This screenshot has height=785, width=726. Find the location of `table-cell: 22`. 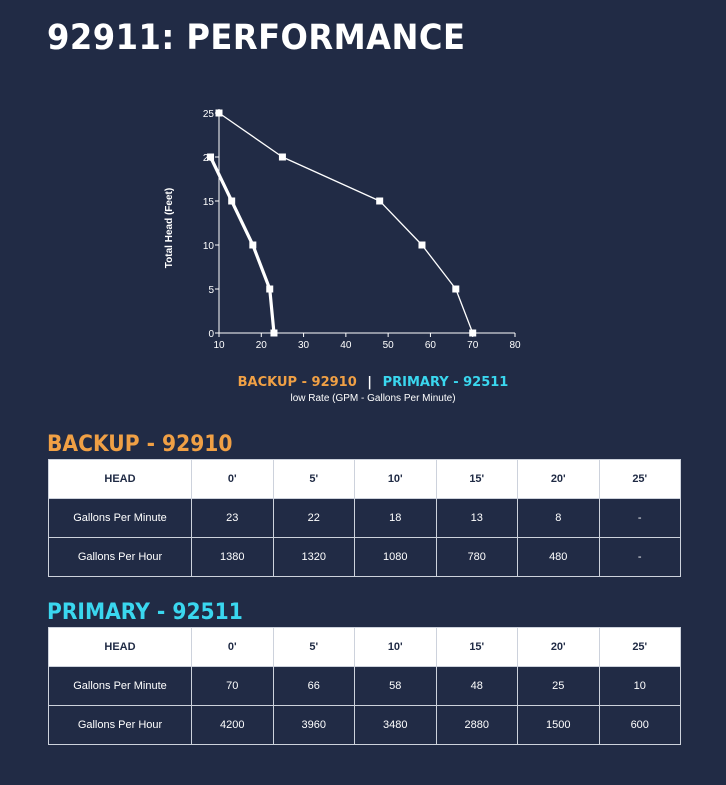

table-cell: 22 is located at coordinates (313, 518).